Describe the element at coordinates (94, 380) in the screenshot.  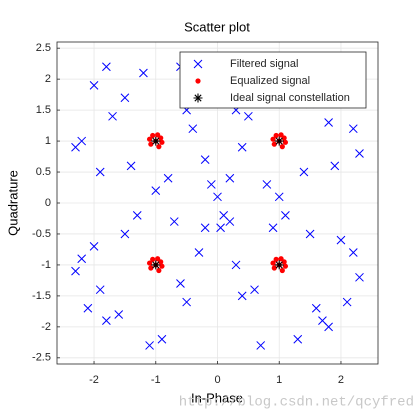
I see `x-tick-label: -2` at that location.